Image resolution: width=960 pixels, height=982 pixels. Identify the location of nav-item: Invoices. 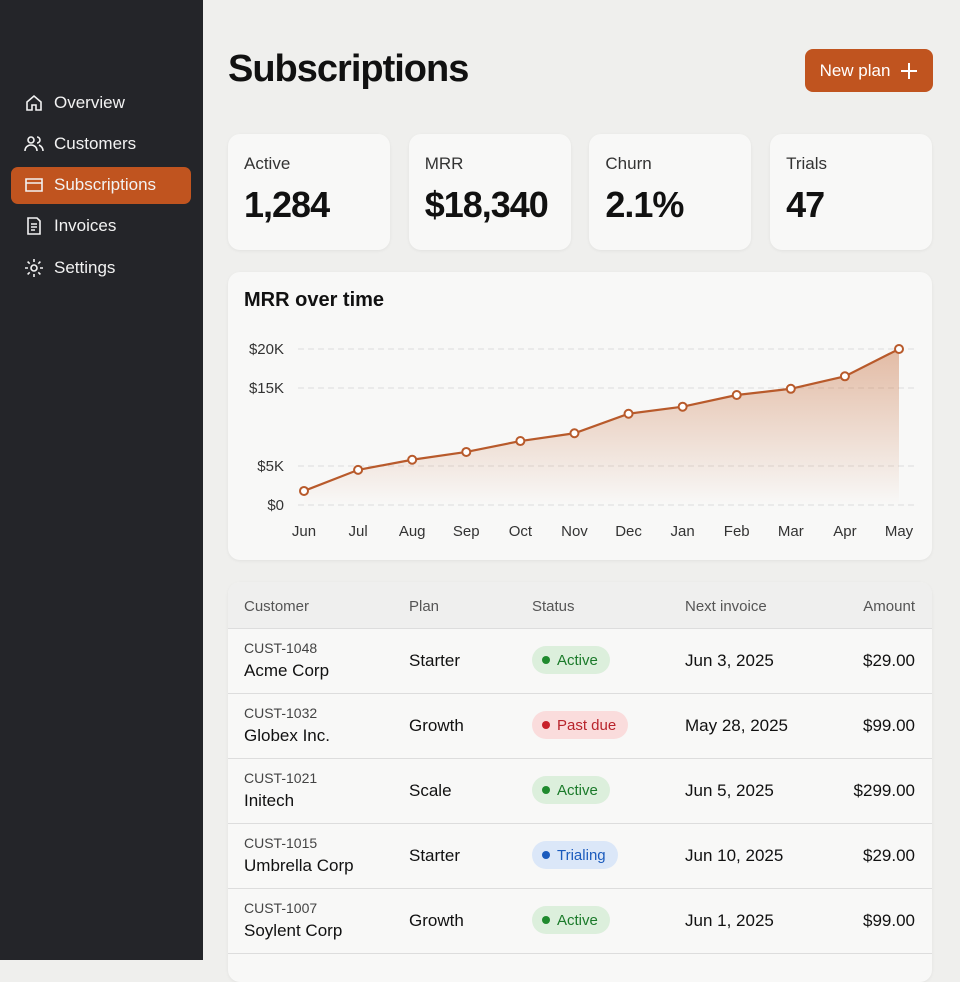
(101, 226).